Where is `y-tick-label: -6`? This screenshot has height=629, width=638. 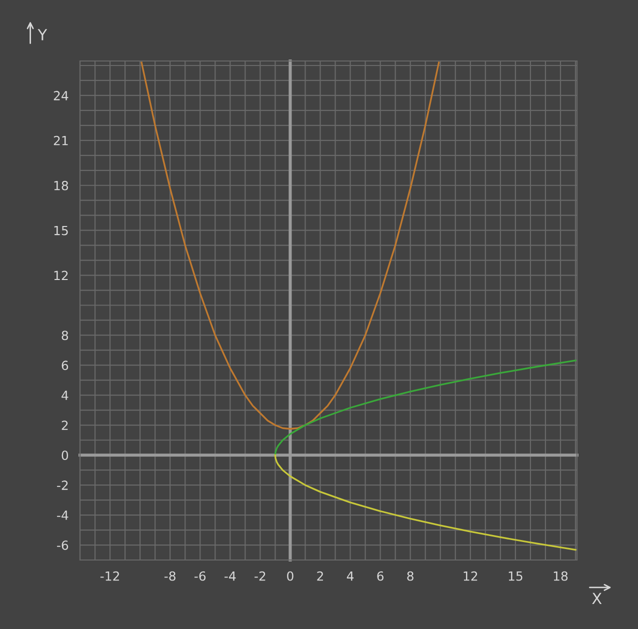
y-tick-label: -6 is located at coordinates (62, 545).